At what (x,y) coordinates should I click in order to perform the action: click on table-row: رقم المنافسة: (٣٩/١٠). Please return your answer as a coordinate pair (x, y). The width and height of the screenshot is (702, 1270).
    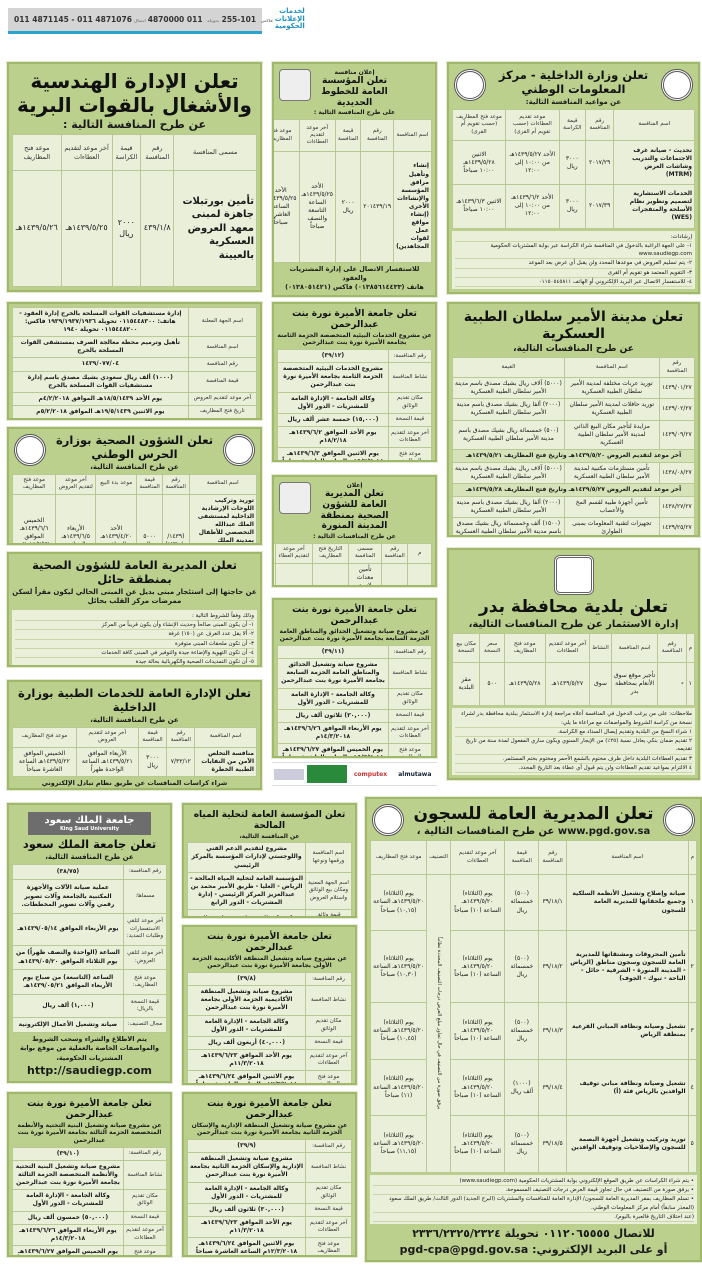
    Looking at the image, I should click on (90, 1154).